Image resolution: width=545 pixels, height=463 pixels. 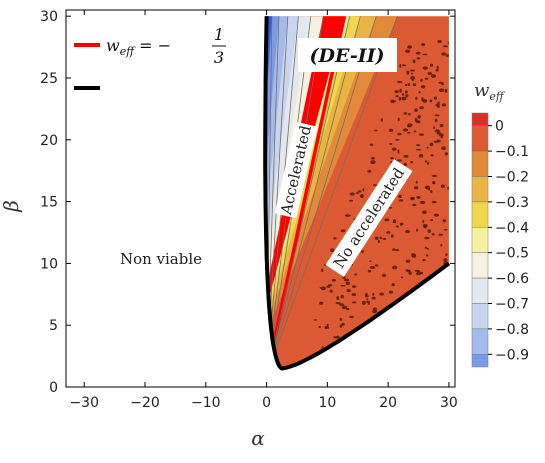 What do you see at coordinates (296, 170) in the screenshot?
I see `accelerated-label-bg` at bounding box center [296, 170].